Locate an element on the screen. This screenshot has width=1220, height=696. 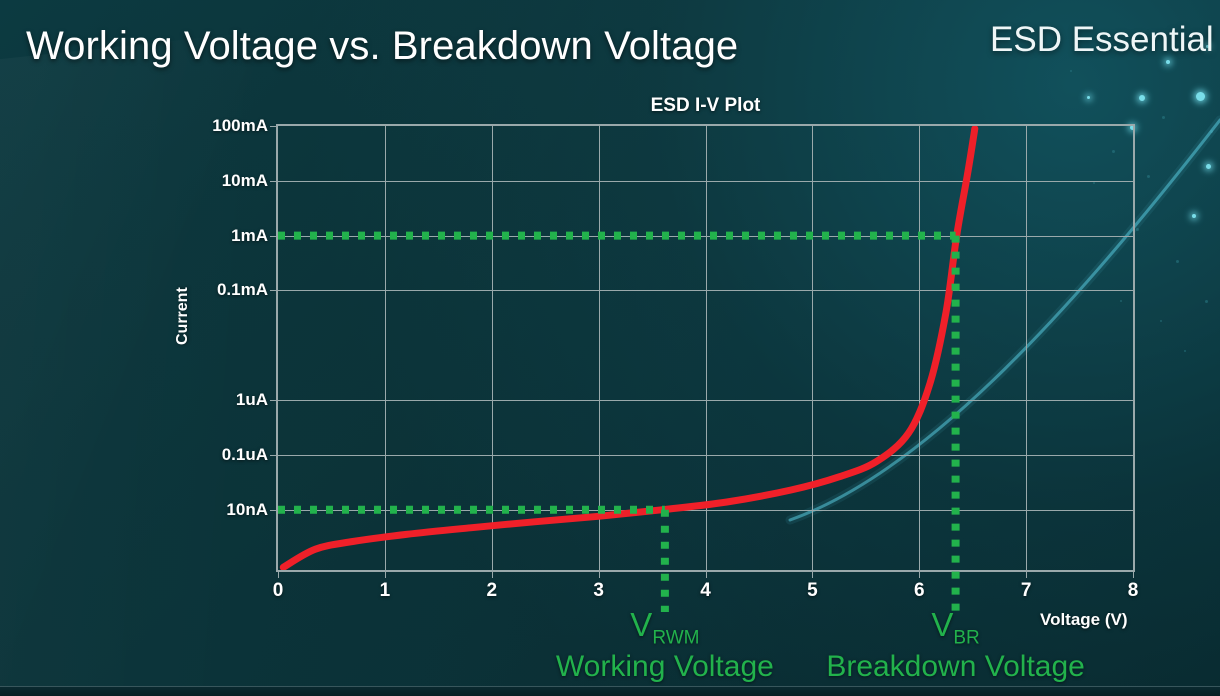
page-title: Working Voltage vs. Breakdown Voltage is located at coordinates (382, 46).